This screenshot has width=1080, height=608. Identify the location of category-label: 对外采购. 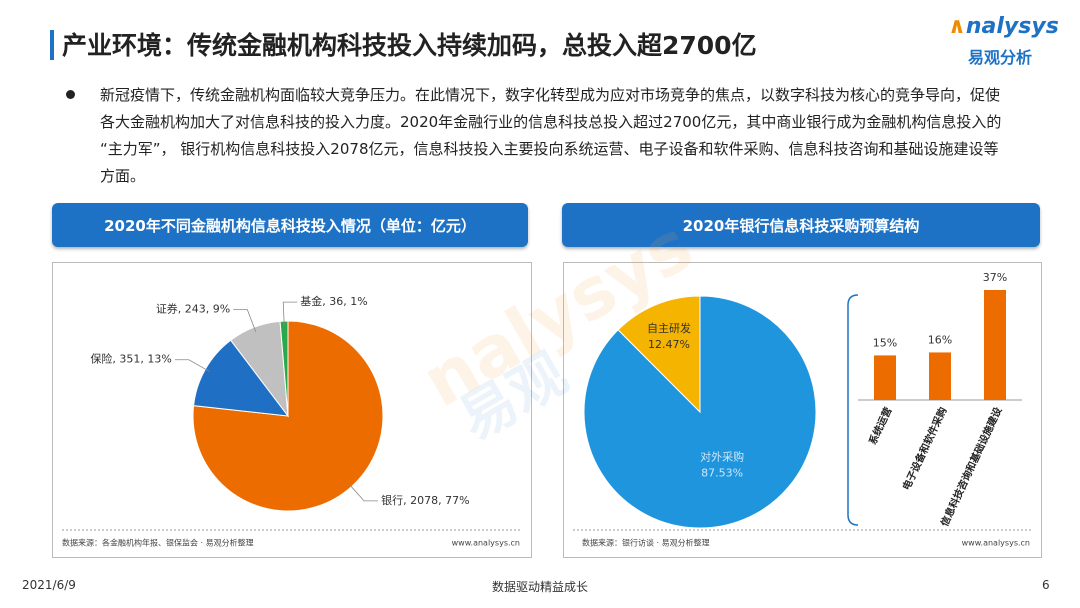
(722, 457).